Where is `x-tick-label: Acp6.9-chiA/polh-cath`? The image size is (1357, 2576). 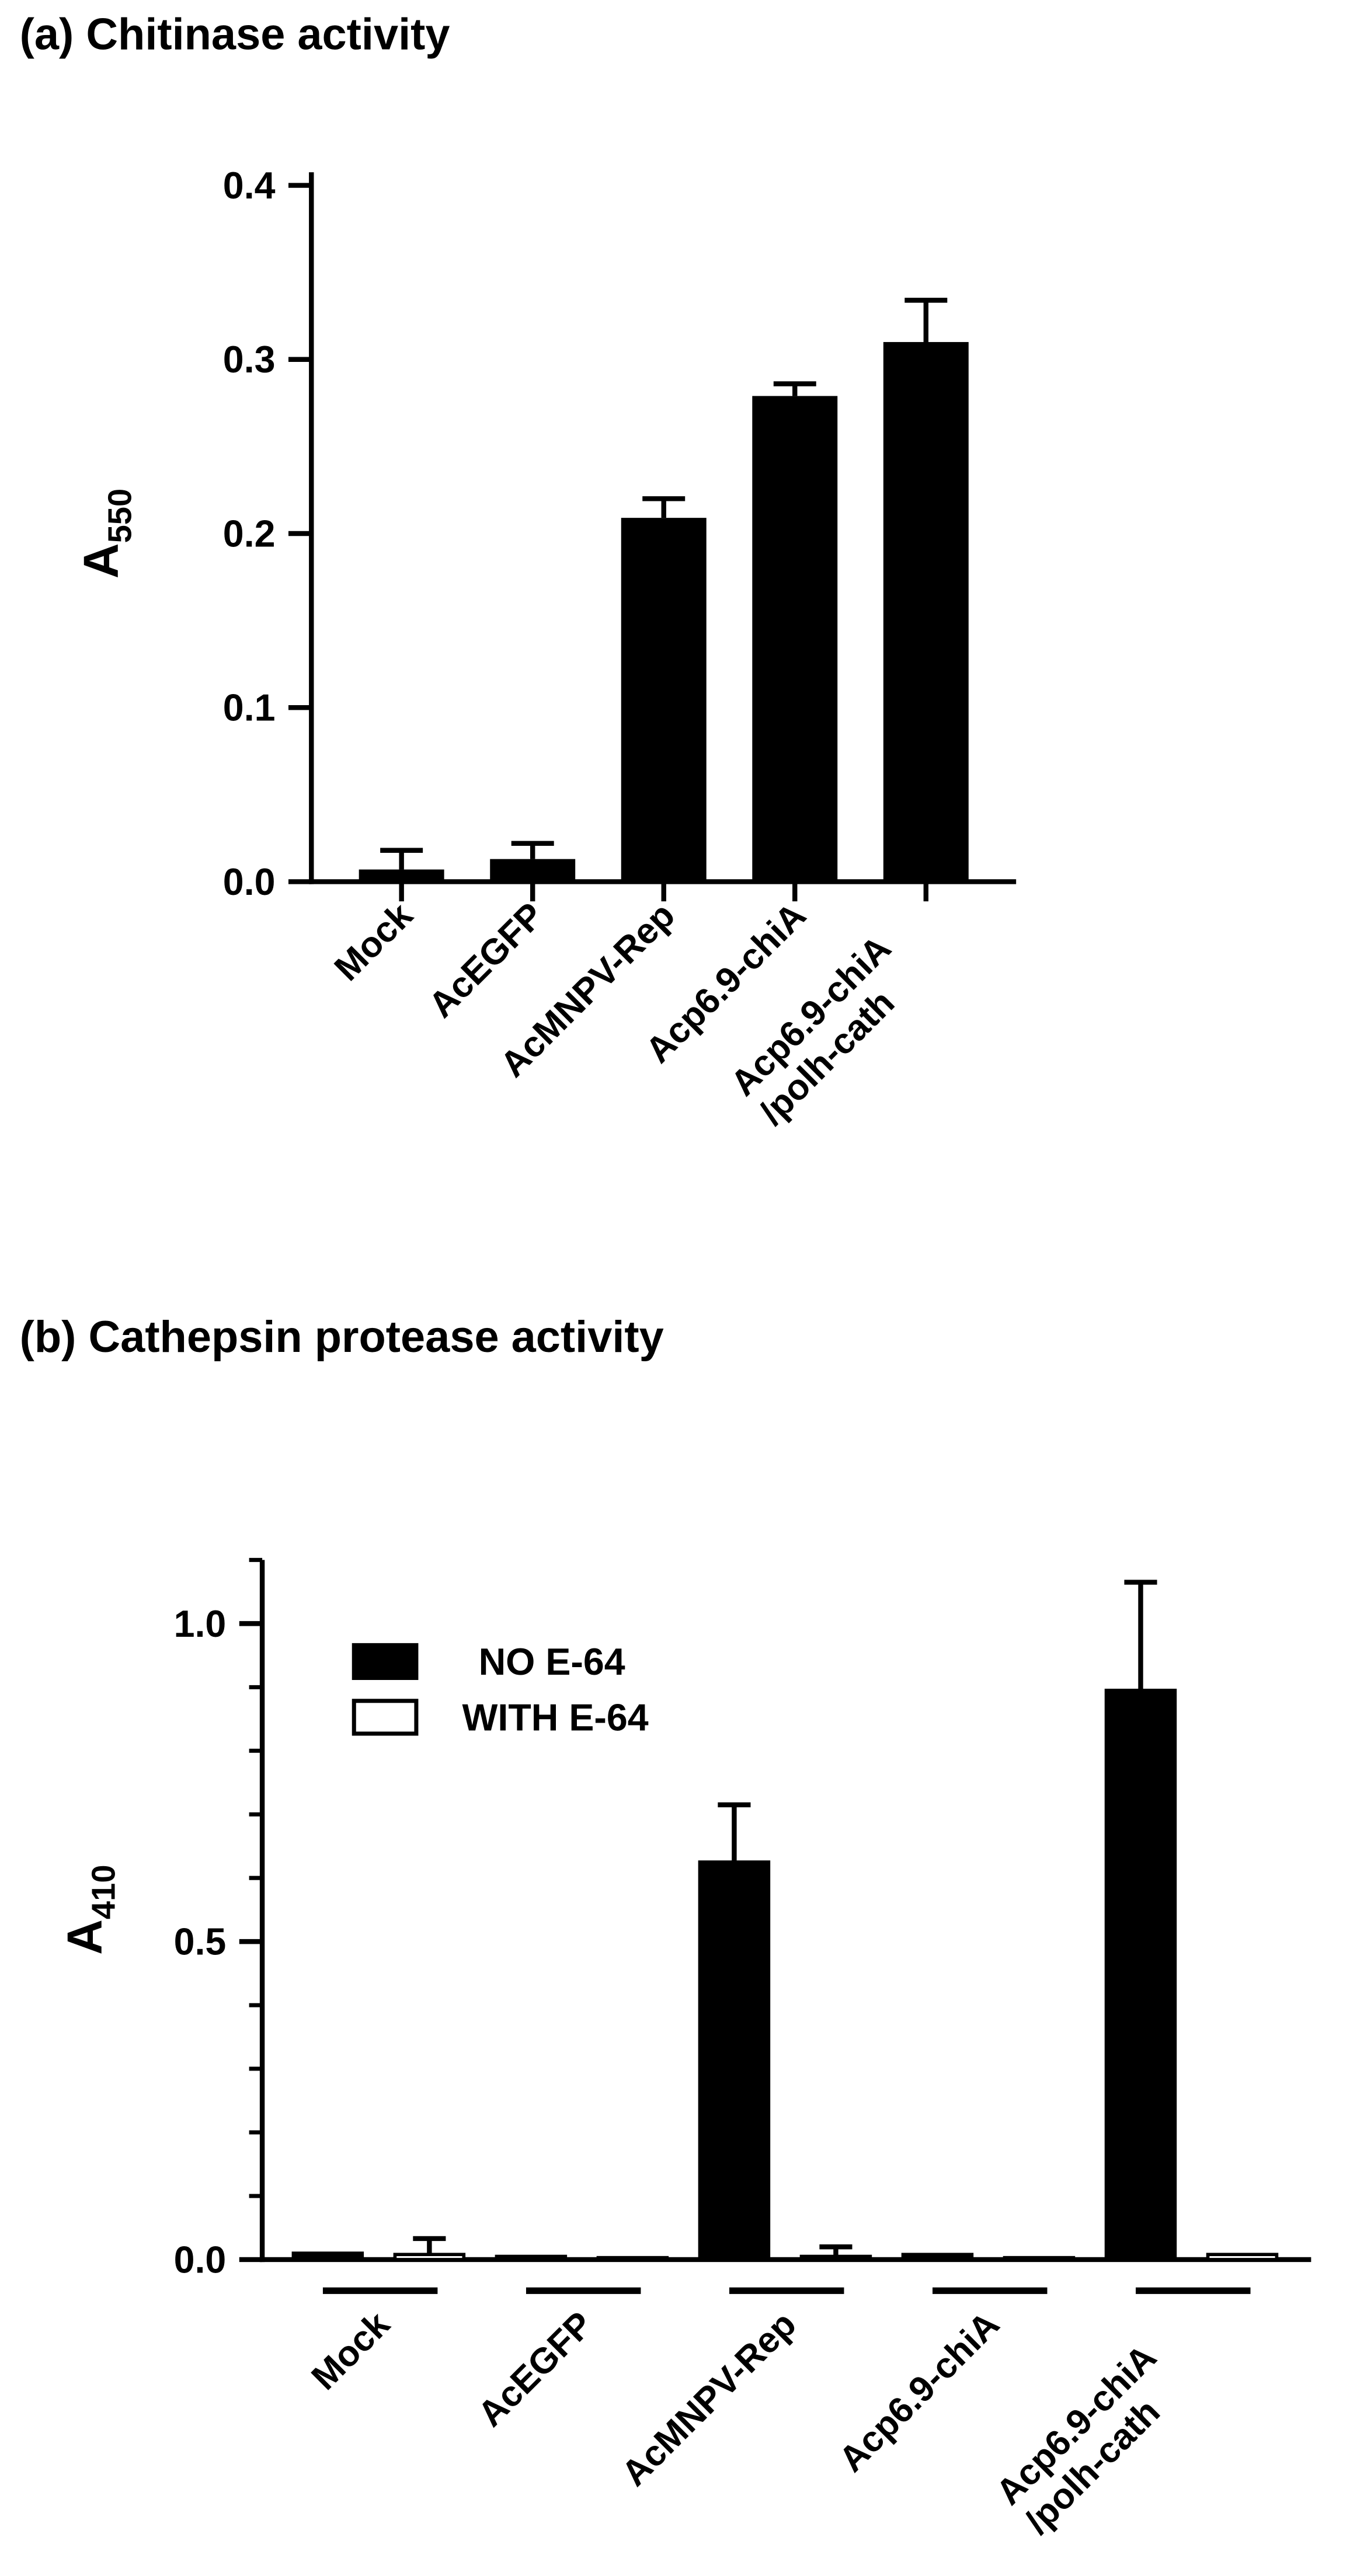 x-tick-label: Acp6.9-chiA/polh-cath is located at coordinates (1091, 2439).